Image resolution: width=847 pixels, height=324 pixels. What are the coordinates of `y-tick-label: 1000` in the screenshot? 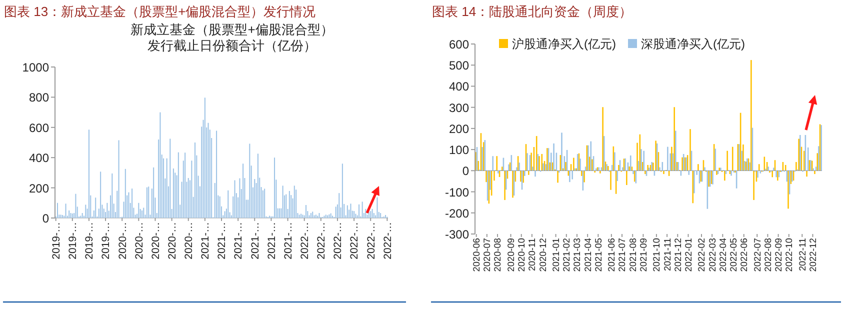 It's located at (36, 67).